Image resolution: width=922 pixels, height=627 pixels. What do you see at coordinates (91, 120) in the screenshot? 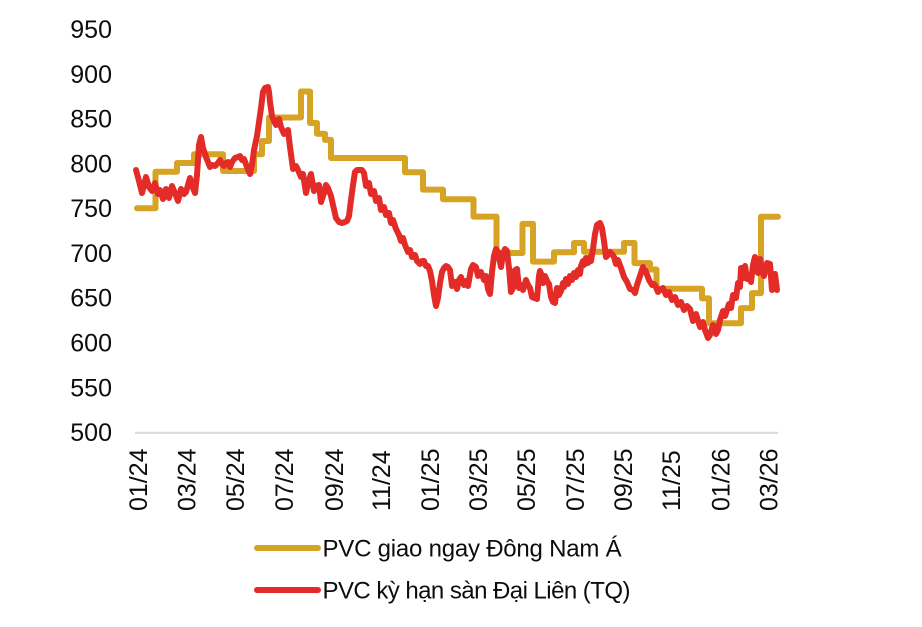
I see `svg-text: 850` at bounding box center [91, 120].